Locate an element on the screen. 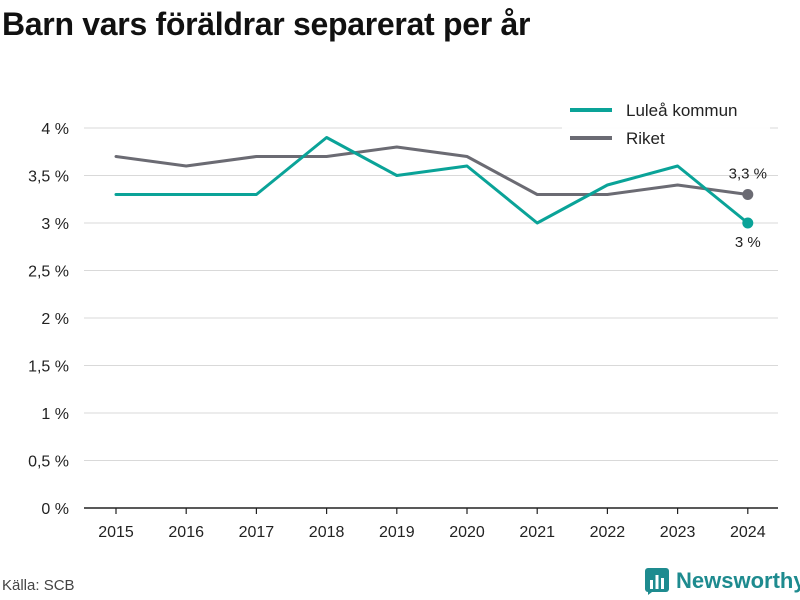  x-tick-label: 2016 is located at coordinates (186, 532).